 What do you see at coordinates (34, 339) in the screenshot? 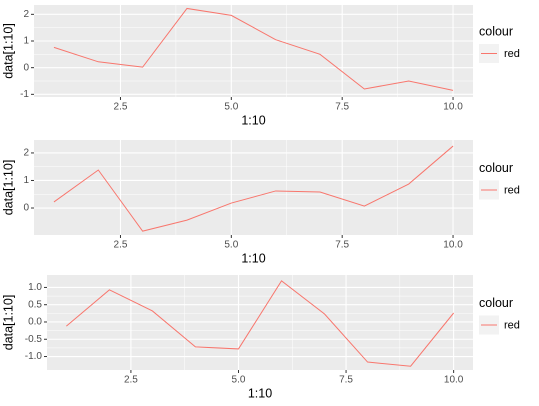
I see `y-tick-label: -0.5` at bounding box center [34, 339].